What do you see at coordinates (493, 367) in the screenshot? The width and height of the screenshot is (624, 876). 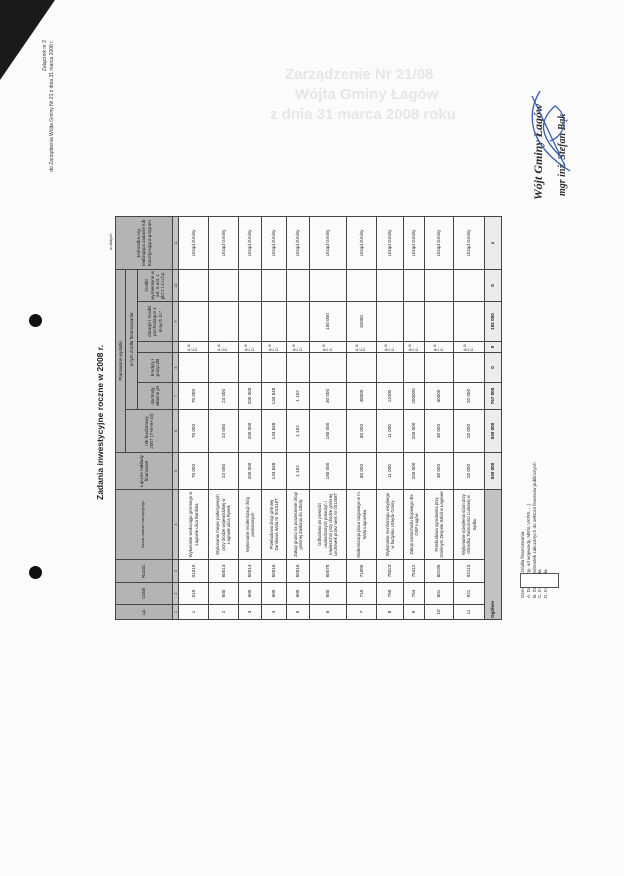 I see `total-kredyty: 0` at bounding box center [493, 367].